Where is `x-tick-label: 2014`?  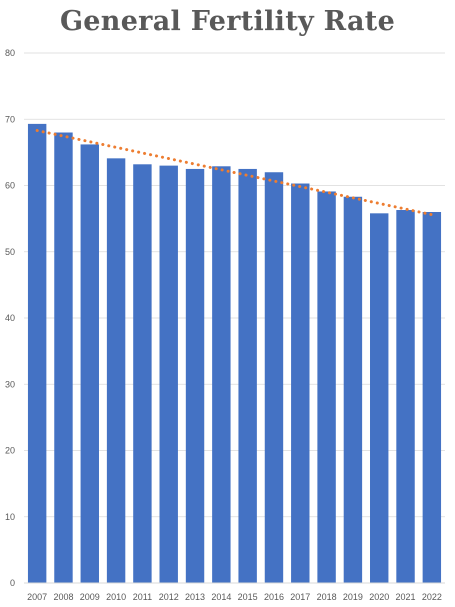
x-tick-label: 2014 is located at coordinates (221, 597).